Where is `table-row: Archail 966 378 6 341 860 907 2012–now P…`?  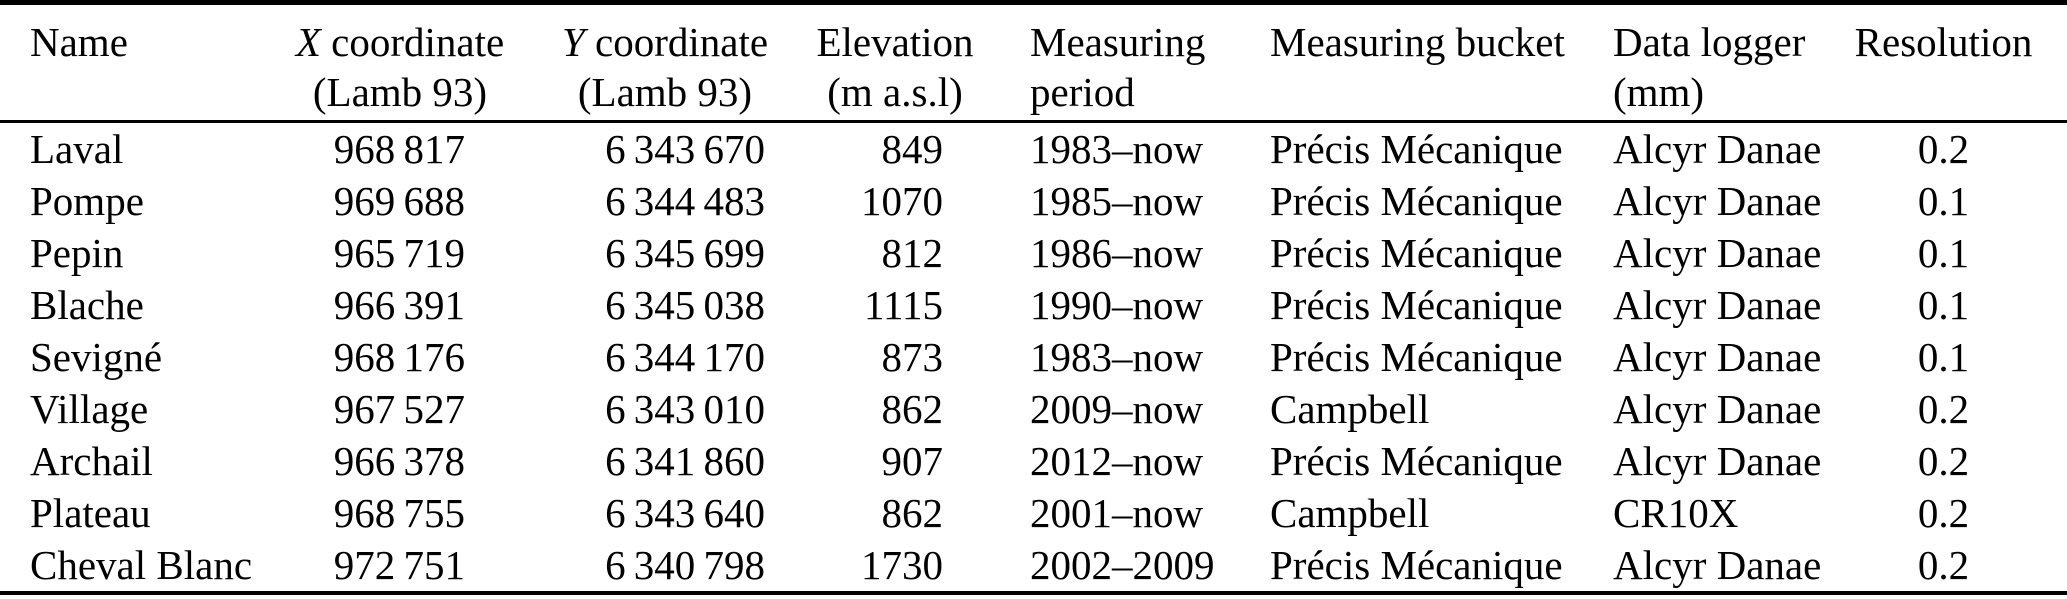 table-row: Archail 966 378 6 341 860 907 2012–now P… is located at coordinates (1033, 461).